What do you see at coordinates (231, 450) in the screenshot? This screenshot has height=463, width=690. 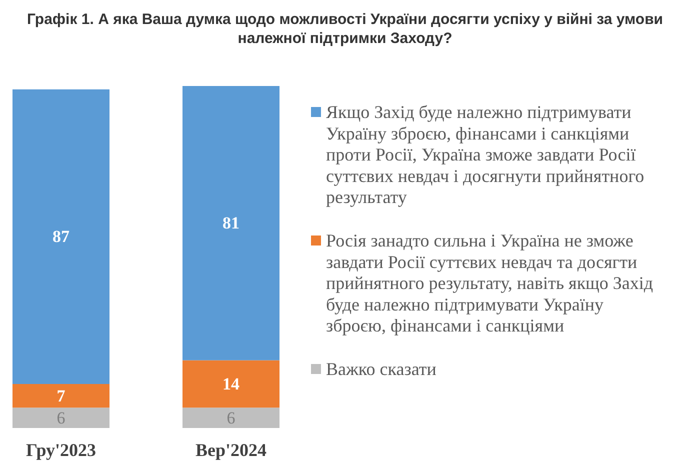 I see `x-tick-label: Вер'2024` at bounding box center [231, 450].